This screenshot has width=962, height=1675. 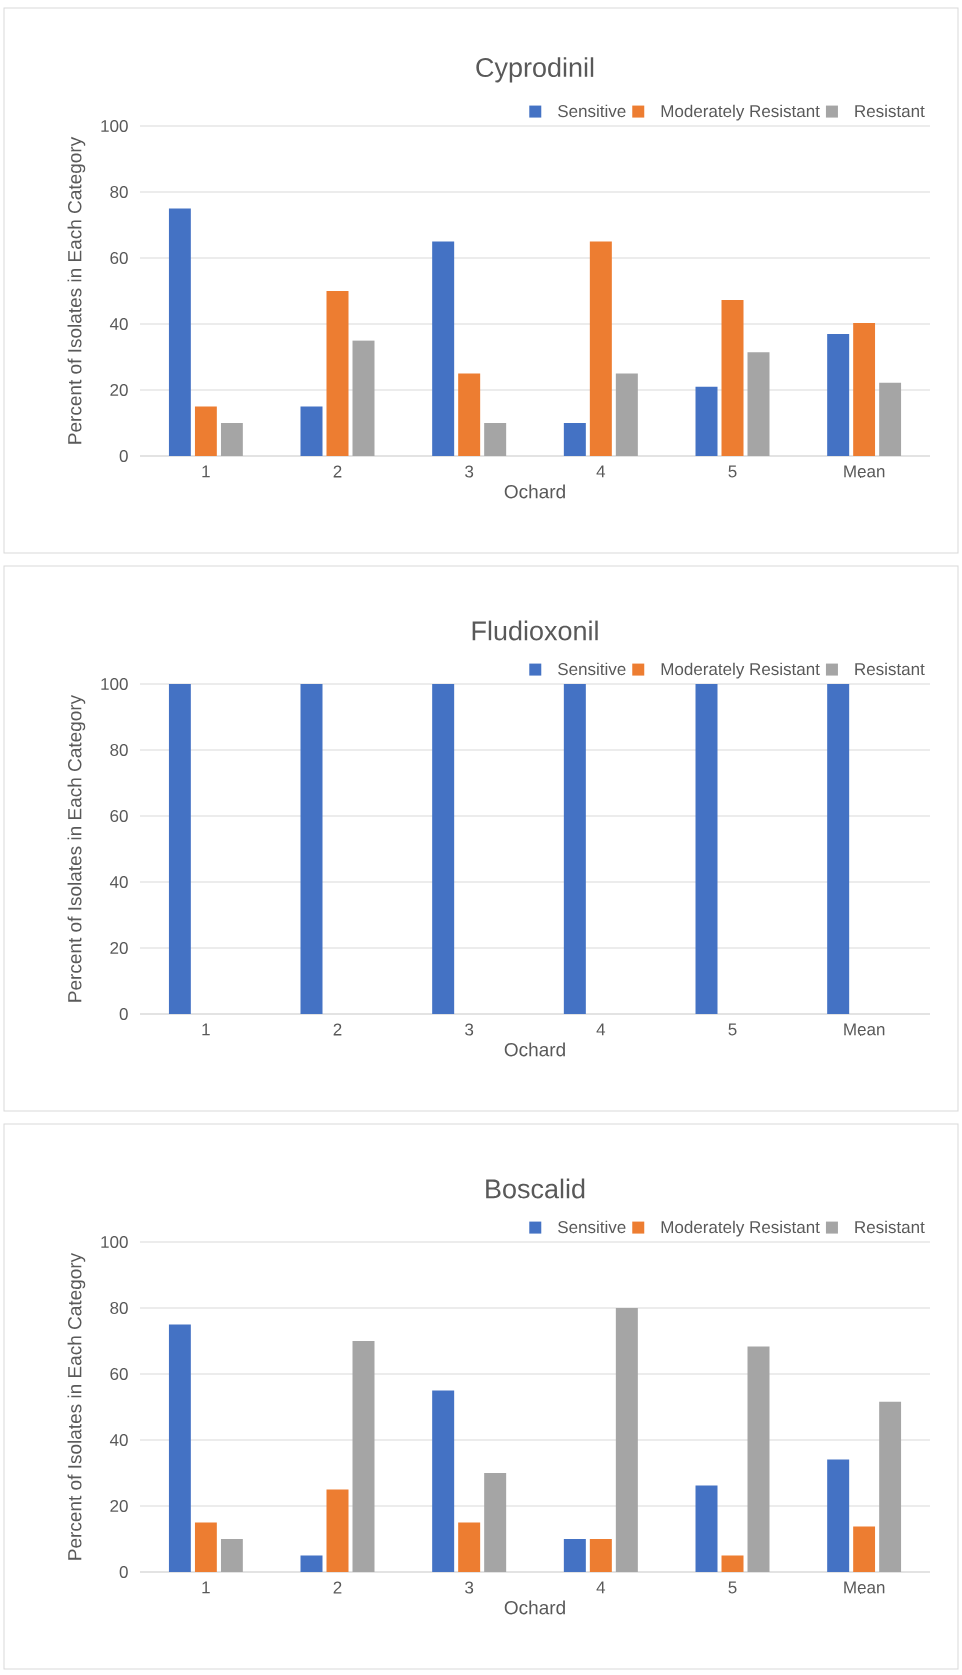 I want to click on chart-title: Cyprodinil, so click(x=535, y=70).